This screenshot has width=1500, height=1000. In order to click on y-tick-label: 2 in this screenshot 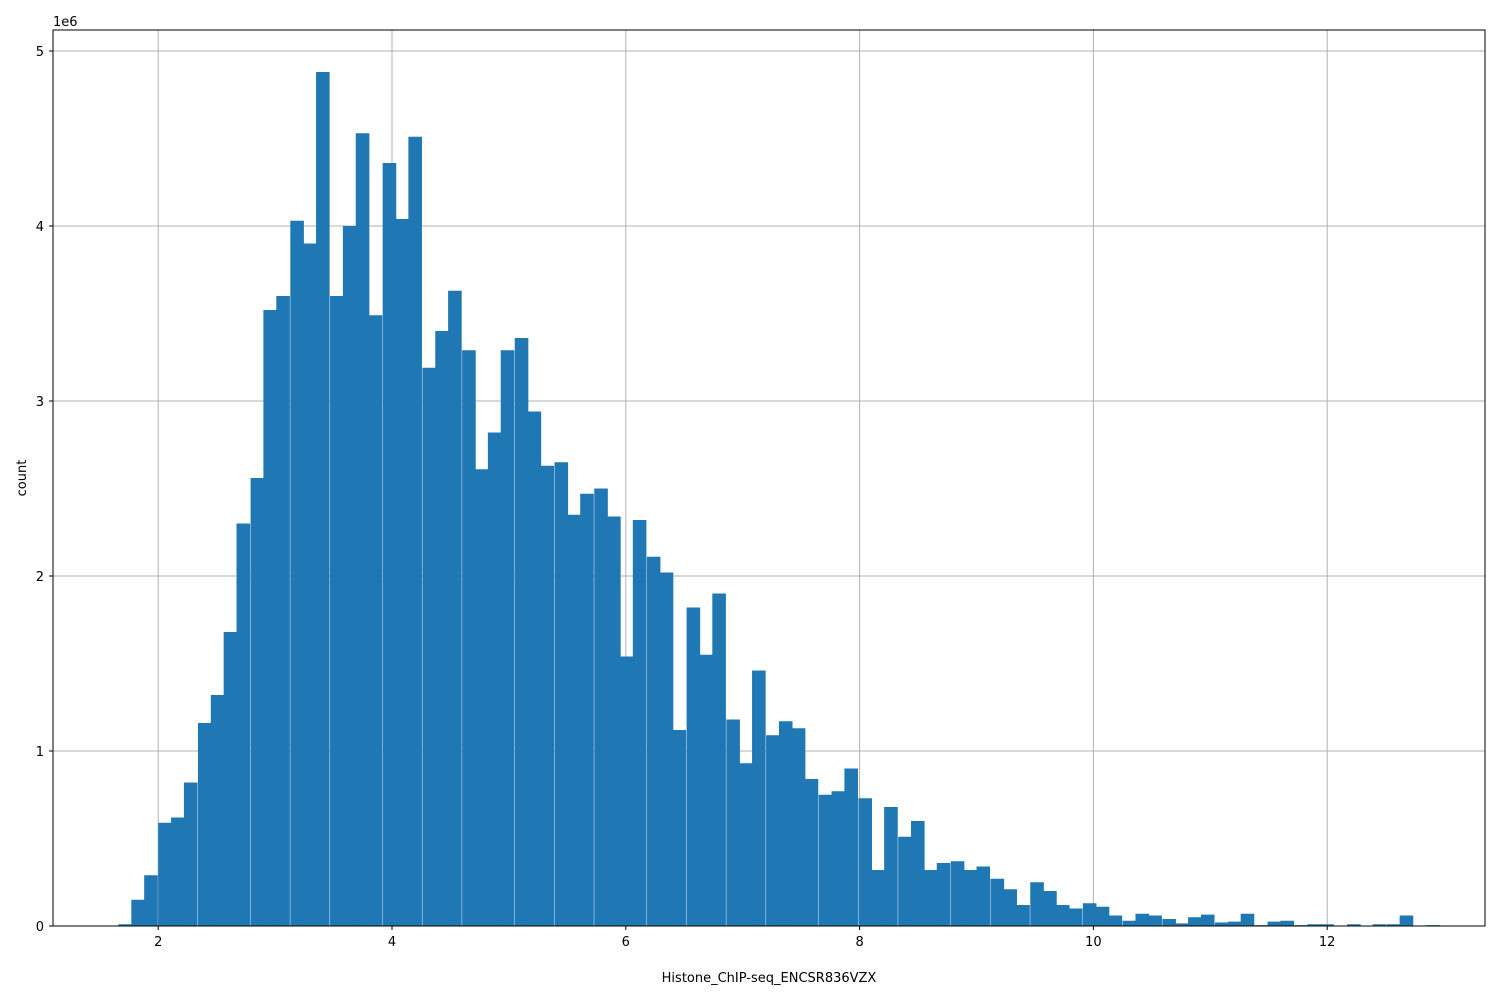, I will do `click(40, 577)`.